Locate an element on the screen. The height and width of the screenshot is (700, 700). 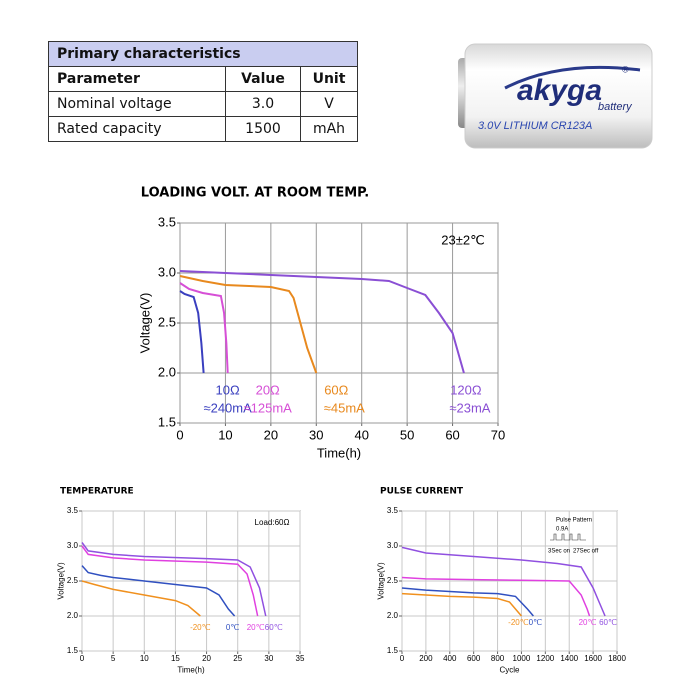
pulse-current: 0.9A is located at coordinates (562, 530).